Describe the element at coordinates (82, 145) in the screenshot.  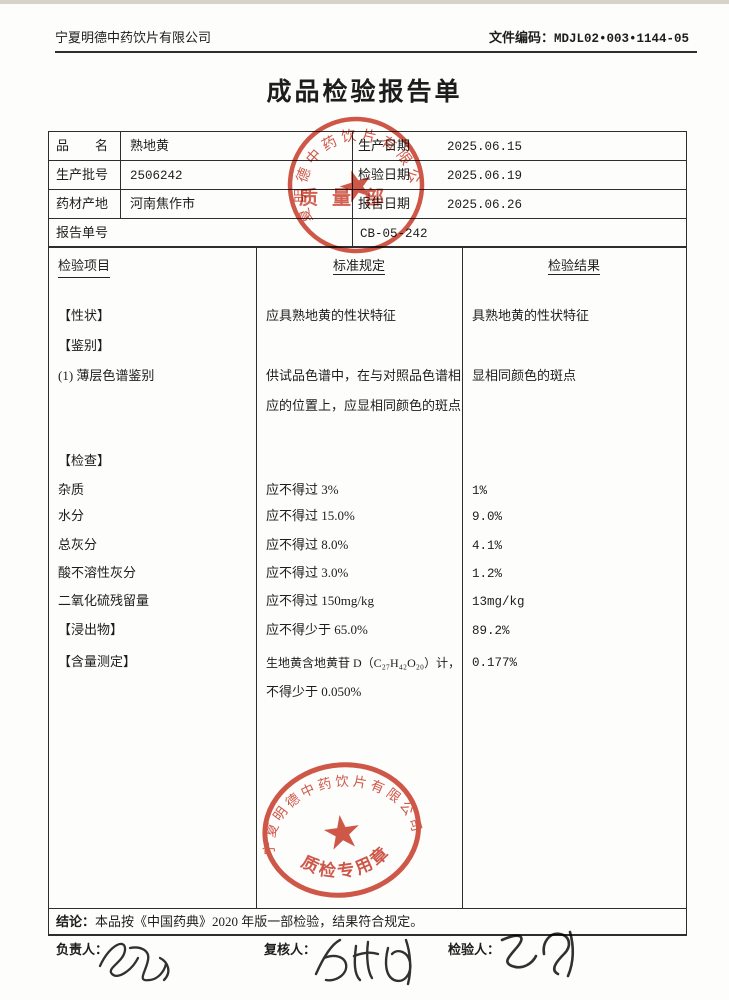
I see `label-product-name: 品 名` at that location.